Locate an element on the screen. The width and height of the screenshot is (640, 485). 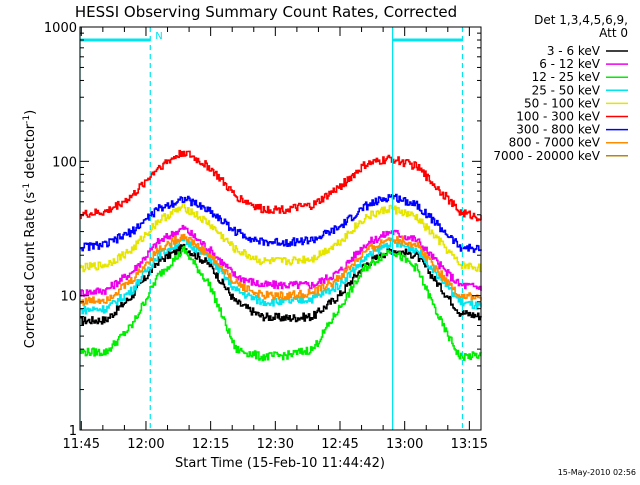
legend-label-4: 50 - 100 keV is located at coordinates (562, 103).